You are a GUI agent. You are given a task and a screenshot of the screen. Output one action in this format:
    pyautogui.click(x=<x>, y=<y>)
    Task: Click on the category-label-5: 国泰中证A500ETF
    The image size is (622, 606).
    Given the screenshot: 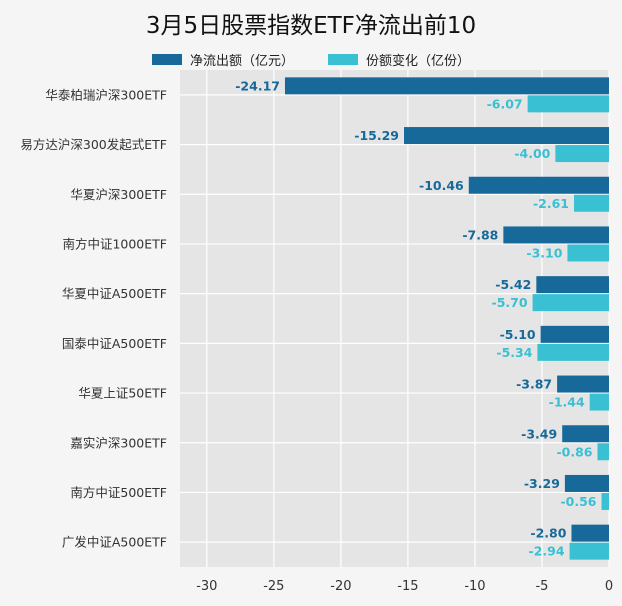 What is the action you would take?
    pyautogui.click(x=114, y=343)
    